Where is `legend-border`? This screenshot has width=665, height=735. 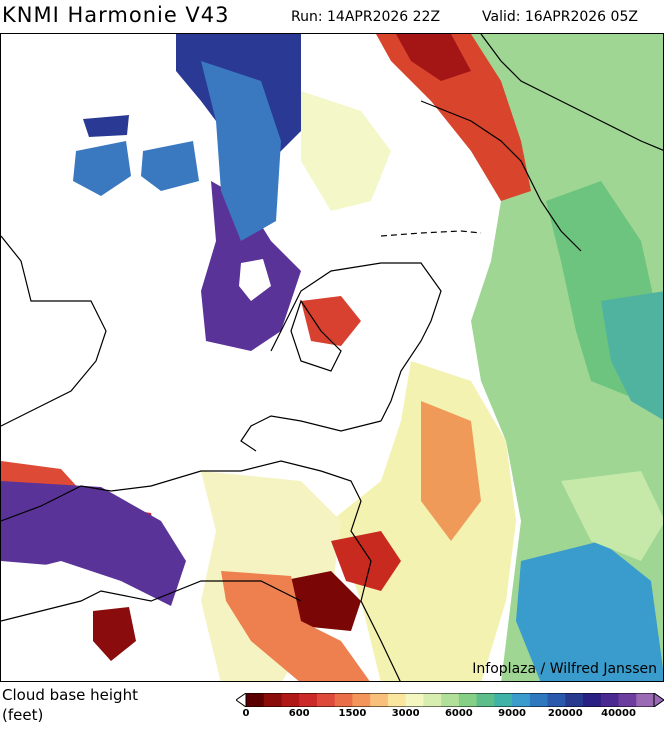 legend-border is located at coordinates (450, 700).